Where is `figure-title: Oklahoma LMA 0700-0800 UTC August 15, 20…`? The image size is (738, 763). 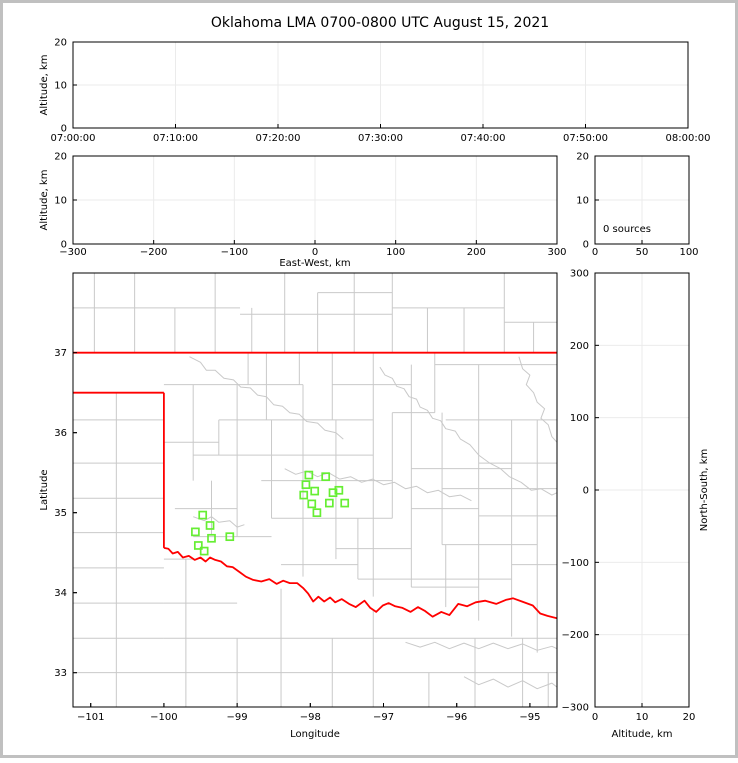
figure-title: Oklahoma LMA 0700-0800 UTC August 15, 20… is located at coordinates (380, 23).